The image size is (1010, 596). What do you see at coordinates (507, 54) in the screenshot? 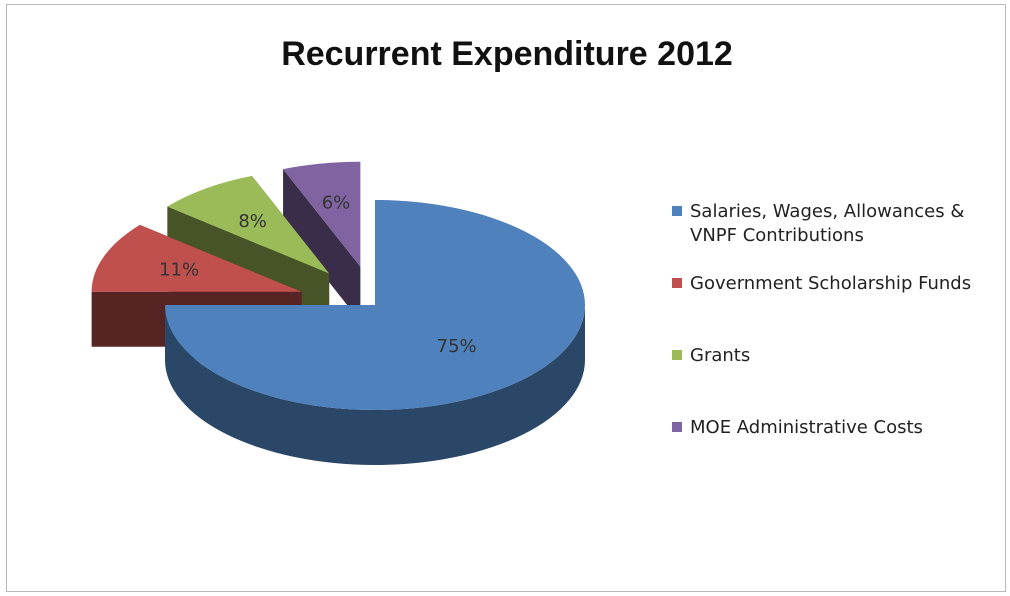
I see `chart-title: Recurrent Expenditure 2012` at bounding box center [507, 54].